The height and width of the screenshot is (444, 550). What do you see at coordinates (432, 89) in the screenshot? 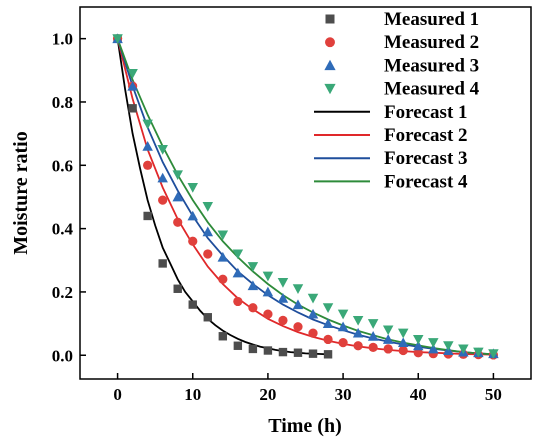
I see `legend-label-measured-4: Measured 4` at bounding box center [432, 89].